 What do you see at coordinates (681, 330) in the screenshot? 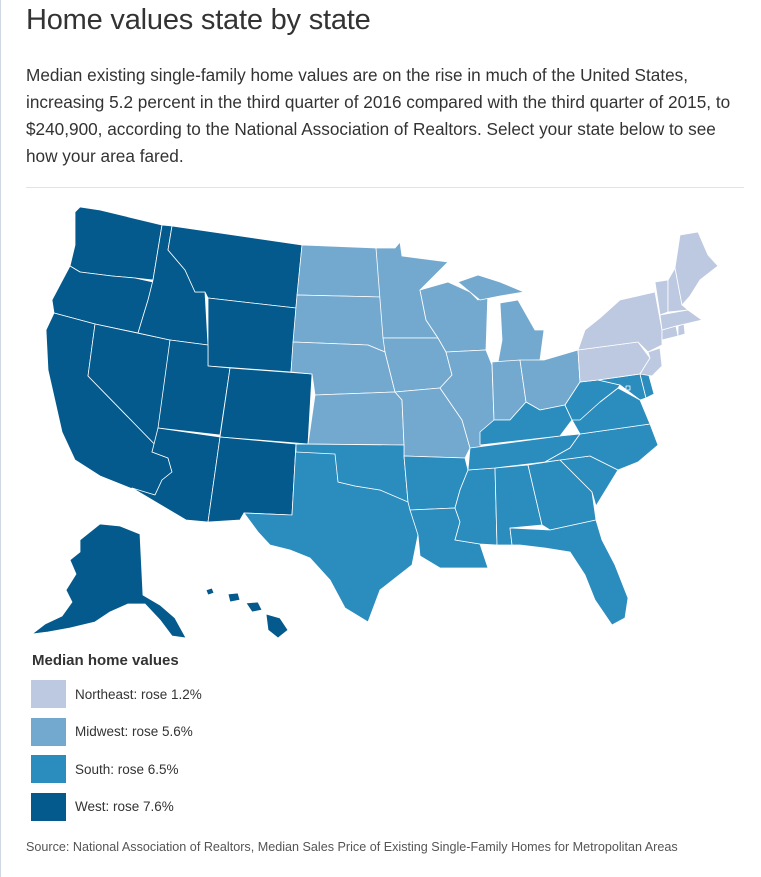
I see `state-RI` at bounding box center [681, 330].